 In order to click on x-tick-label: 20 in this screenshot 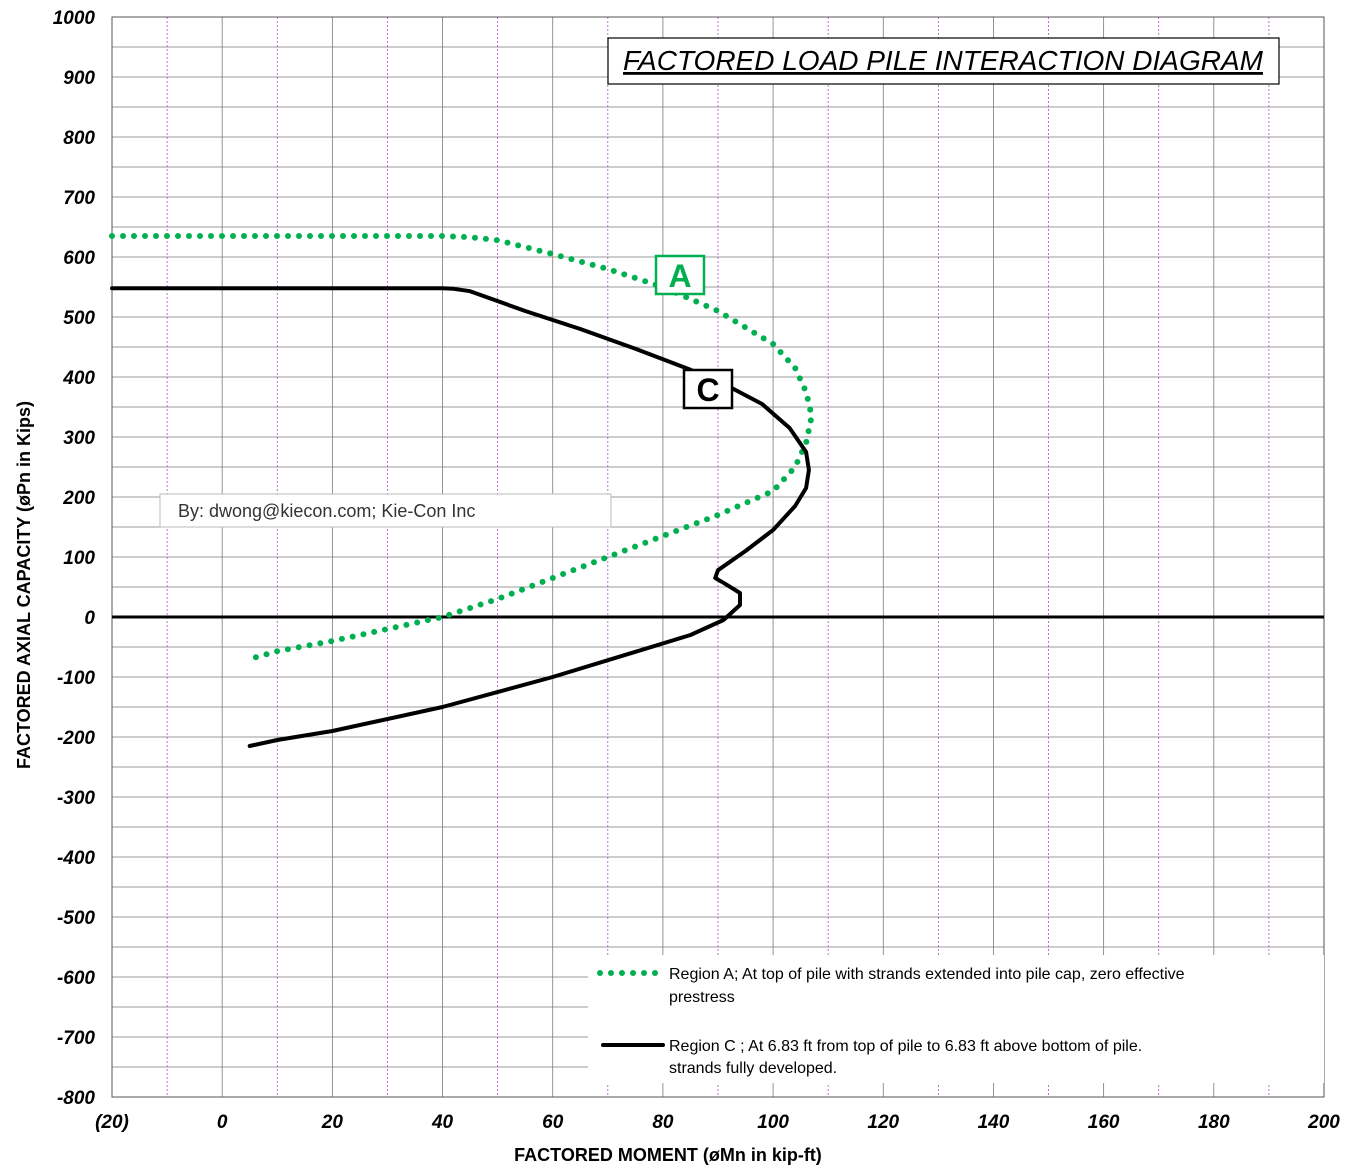, I will do `click(332, 1122)`.